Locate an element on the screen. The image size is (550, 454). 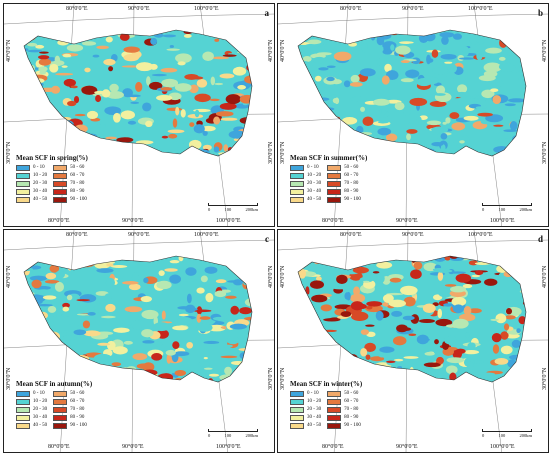
legend-label: 90 - 100 is located at coordinates (352, 425).